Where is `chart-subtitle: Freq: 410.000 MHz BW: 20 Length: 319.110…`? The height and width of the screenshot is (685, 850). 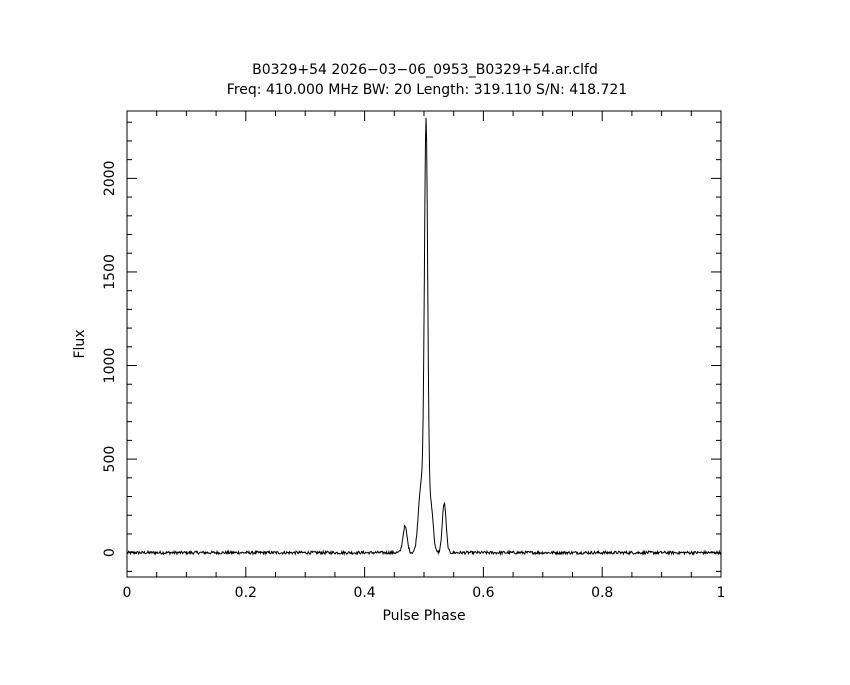 chart-subtitle: Freq: 410.000 MHz BW: 20 Length: 319.110… is located at coordinates (427, 90).